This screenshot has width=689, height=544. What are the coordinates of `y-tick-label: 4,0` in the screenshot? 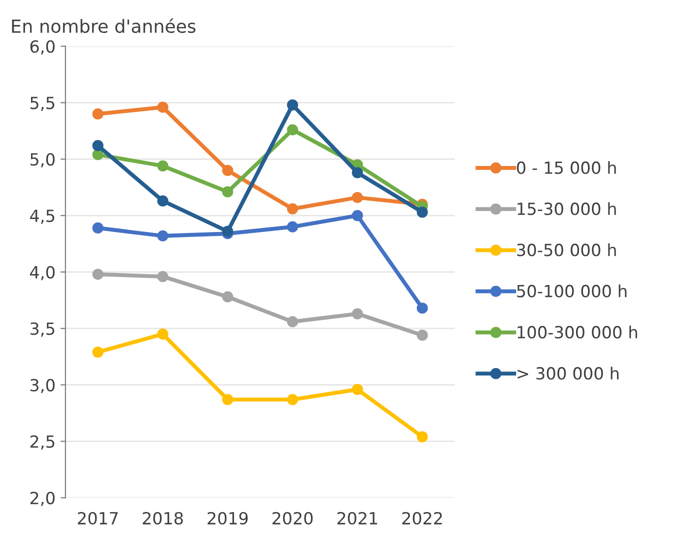 It's located at (42, 273).